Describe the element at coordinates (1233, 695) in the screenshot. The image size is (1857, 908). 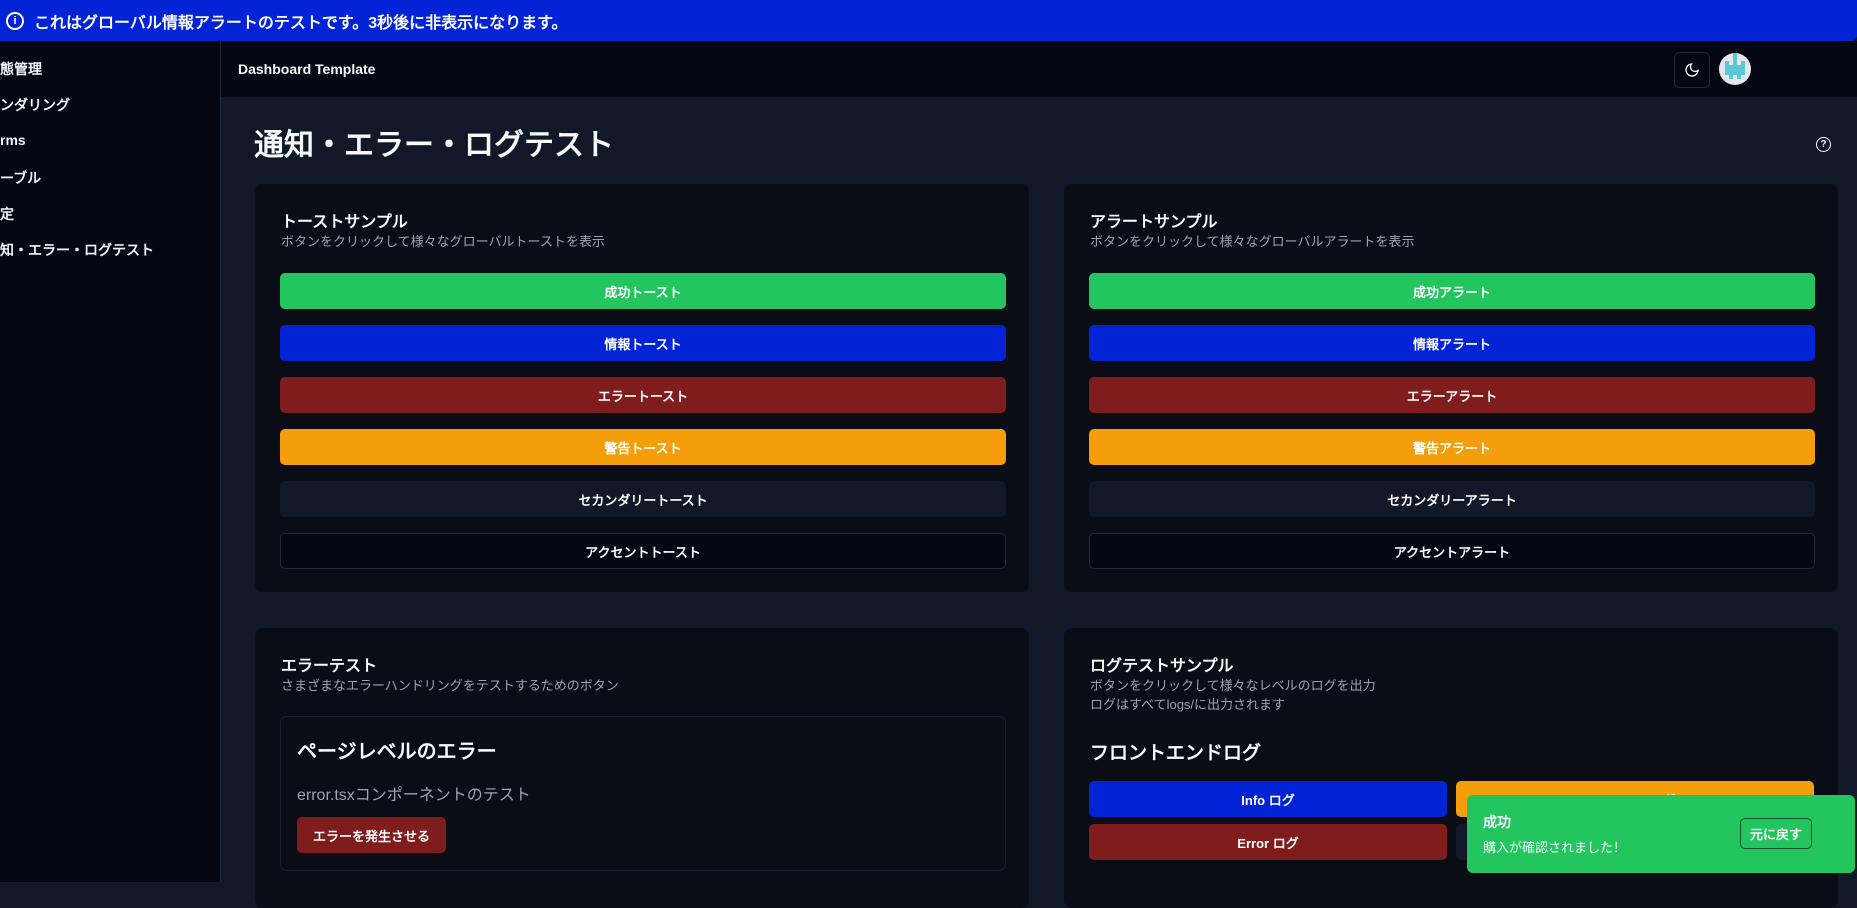
I see `card-description: ボタンをクリックして様々なレベルのログを出力 ログはすべてlogs/に出力されます` at that location.